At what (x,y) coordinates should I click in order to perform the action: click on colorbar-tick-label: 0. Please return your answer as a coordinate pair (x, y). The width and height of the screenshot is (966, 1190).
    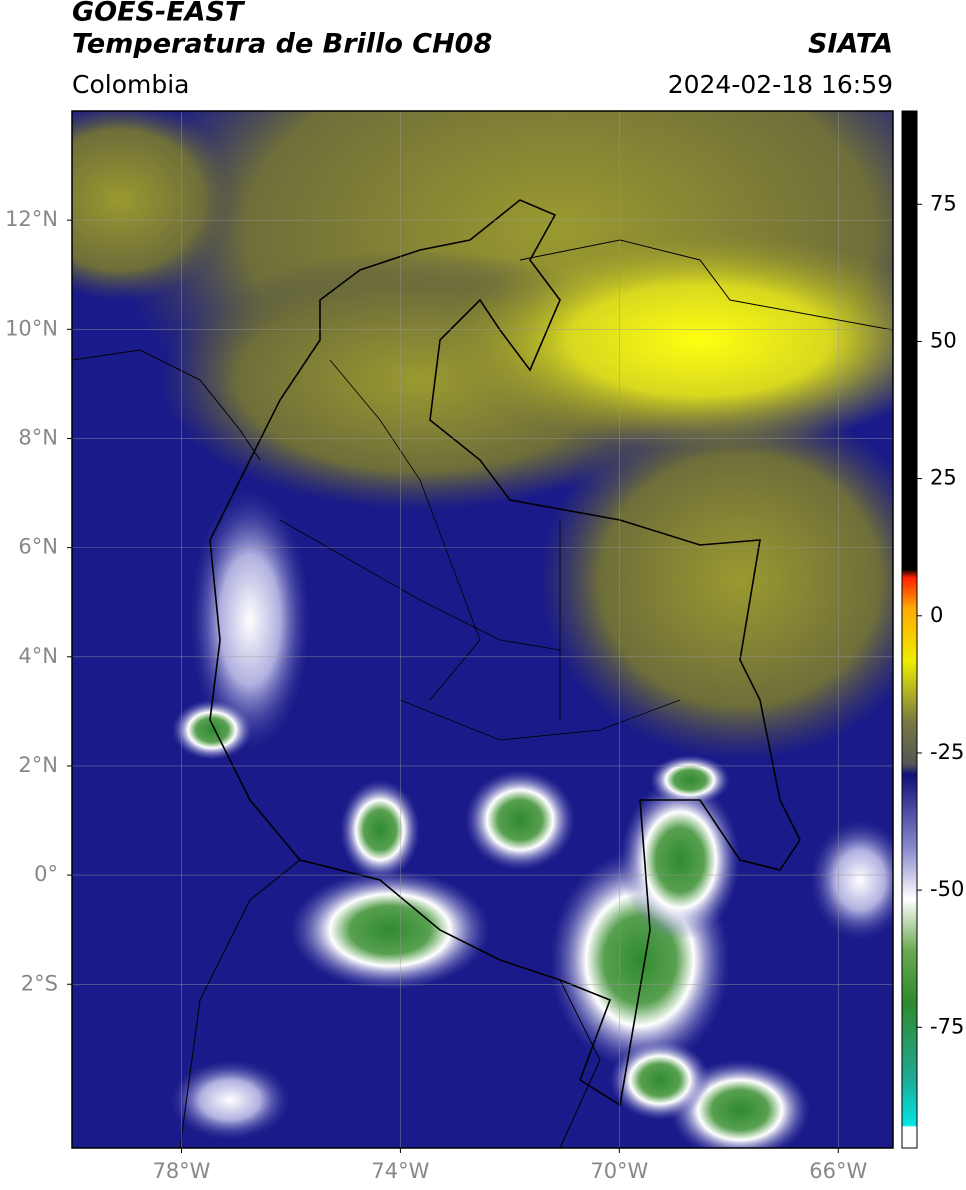
    Looking at the image, I should click on (936, 615).